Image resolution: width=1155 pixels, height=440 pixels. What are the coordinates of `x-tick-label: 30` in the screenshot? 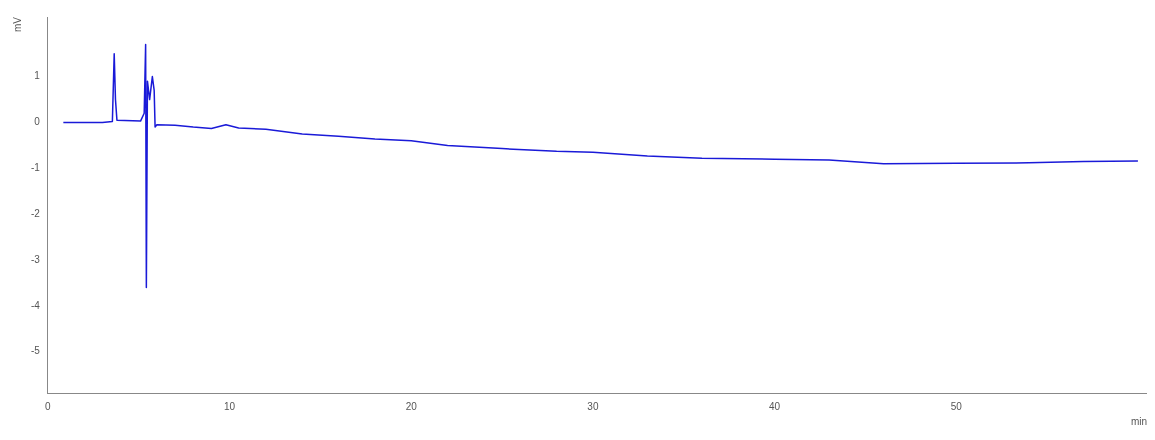 It's located at (593, 406).